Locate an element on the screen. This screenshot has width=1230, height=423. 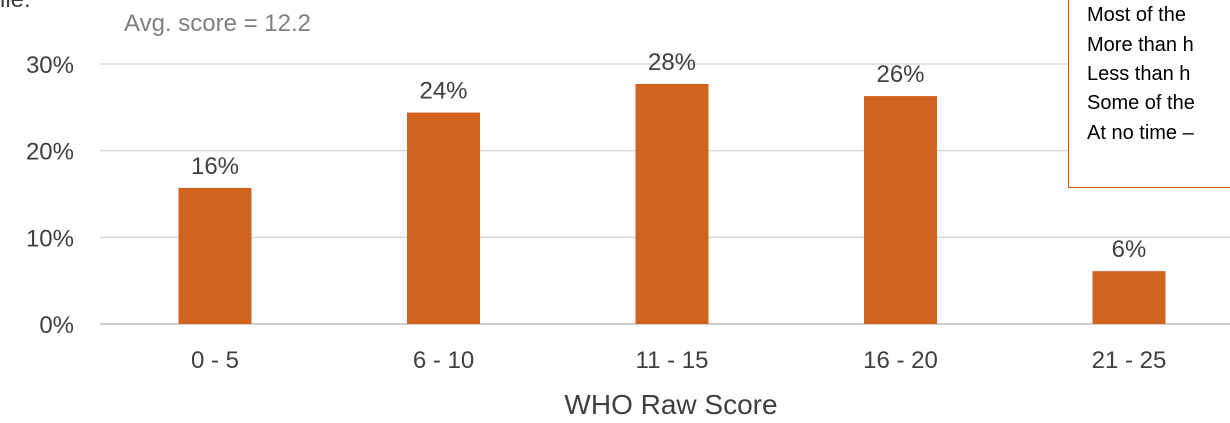
x-axis-title: WHO Raw Score is located at coordinates (670, 404).